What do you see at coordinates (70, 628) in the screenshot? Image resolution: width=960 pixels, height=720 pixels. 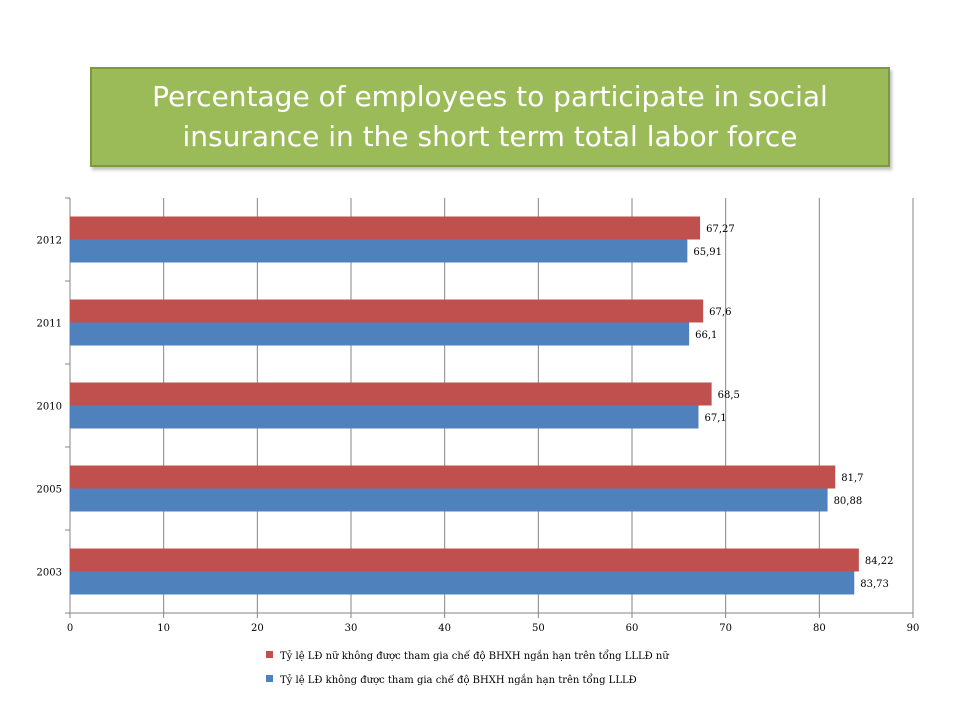 I see `x-tick-label: 0` at bounding box center [70, 628].